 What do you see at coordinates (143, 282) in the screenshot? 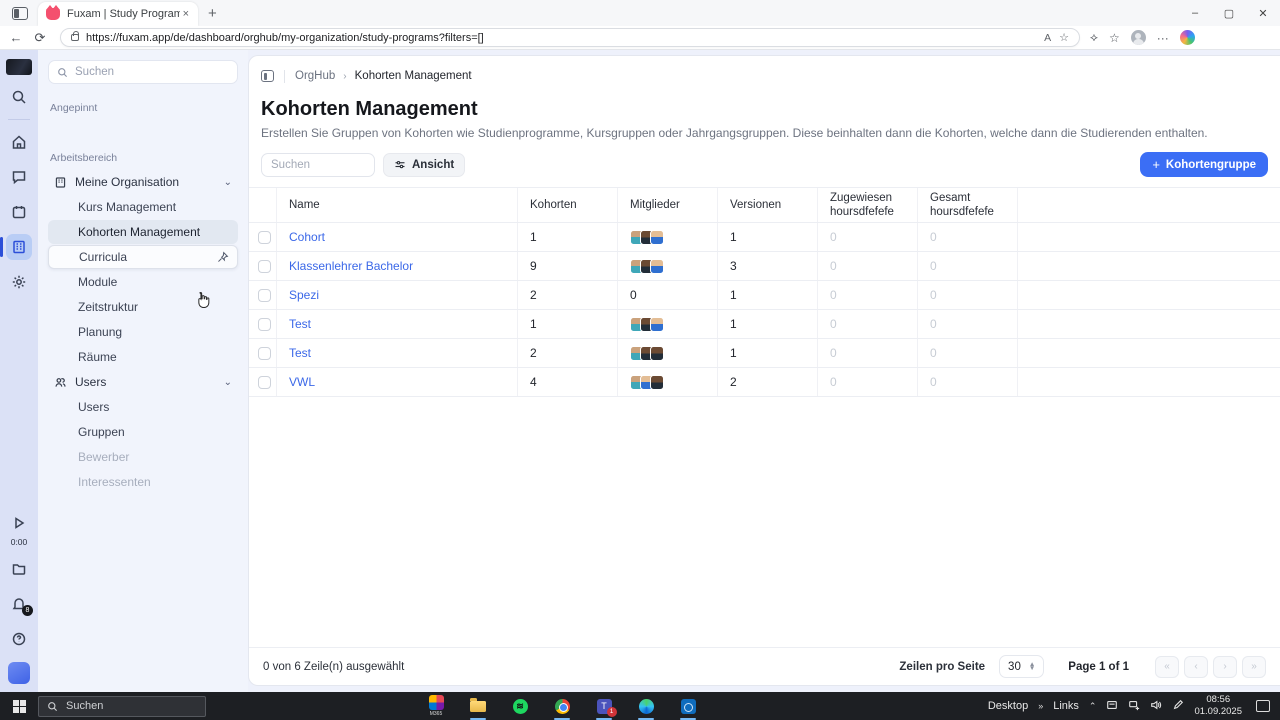
I see `sidebar-item-module: Module` at bounding box center [143, 282].